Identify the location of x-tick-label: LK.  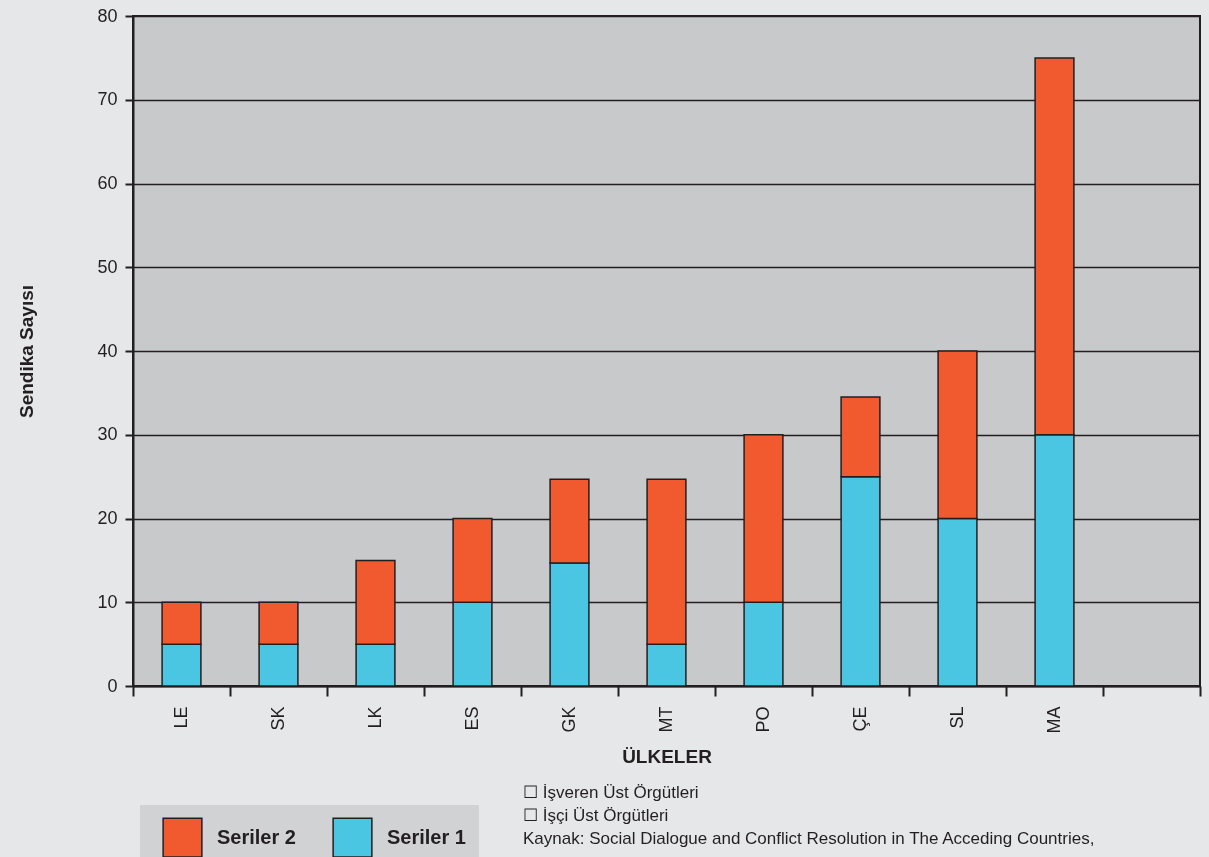
(375, 717).